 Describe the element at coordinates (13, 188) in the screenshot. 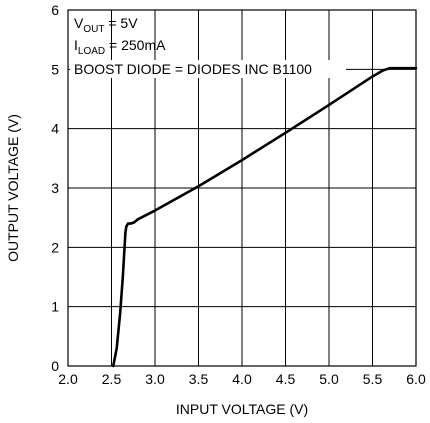

I see `y-axis-title: OUTPUT VOLTAGE (V)` at that location.